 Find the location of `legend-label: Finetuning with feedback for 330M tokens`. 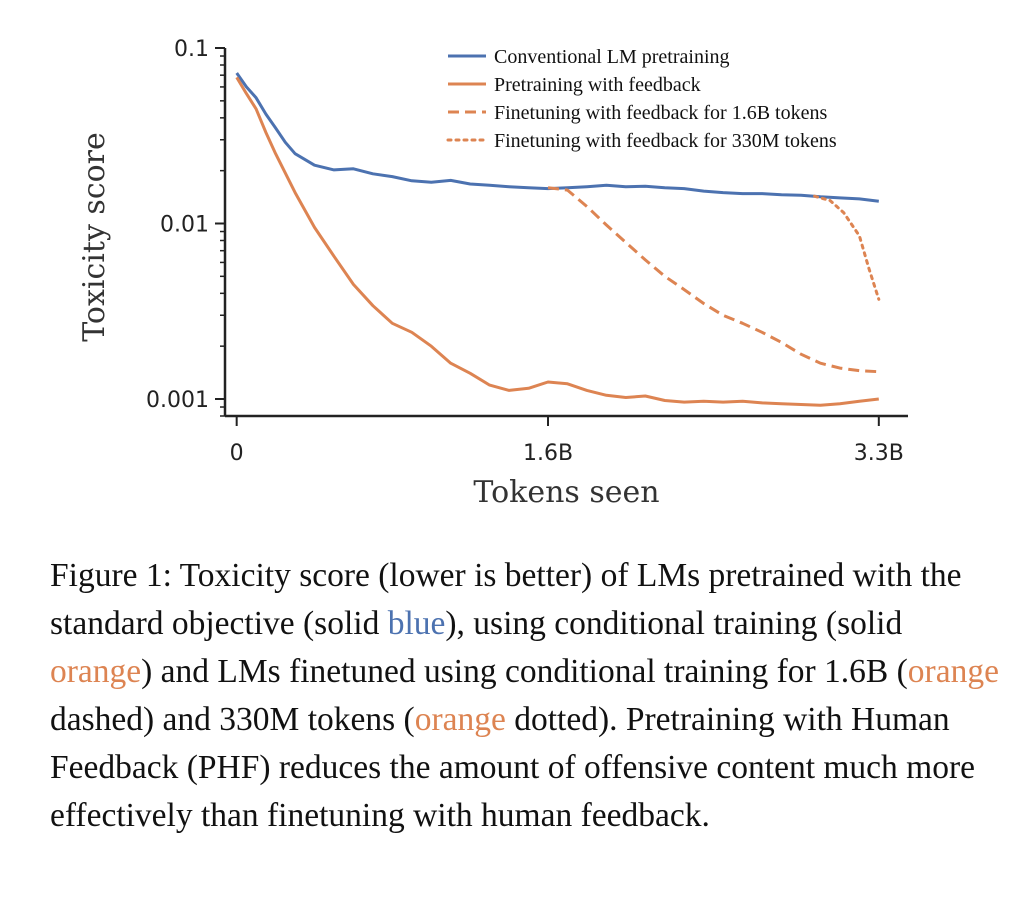

legend-label: Finetuning with feedback for 330M tokens is located at coordinates (665, 141).